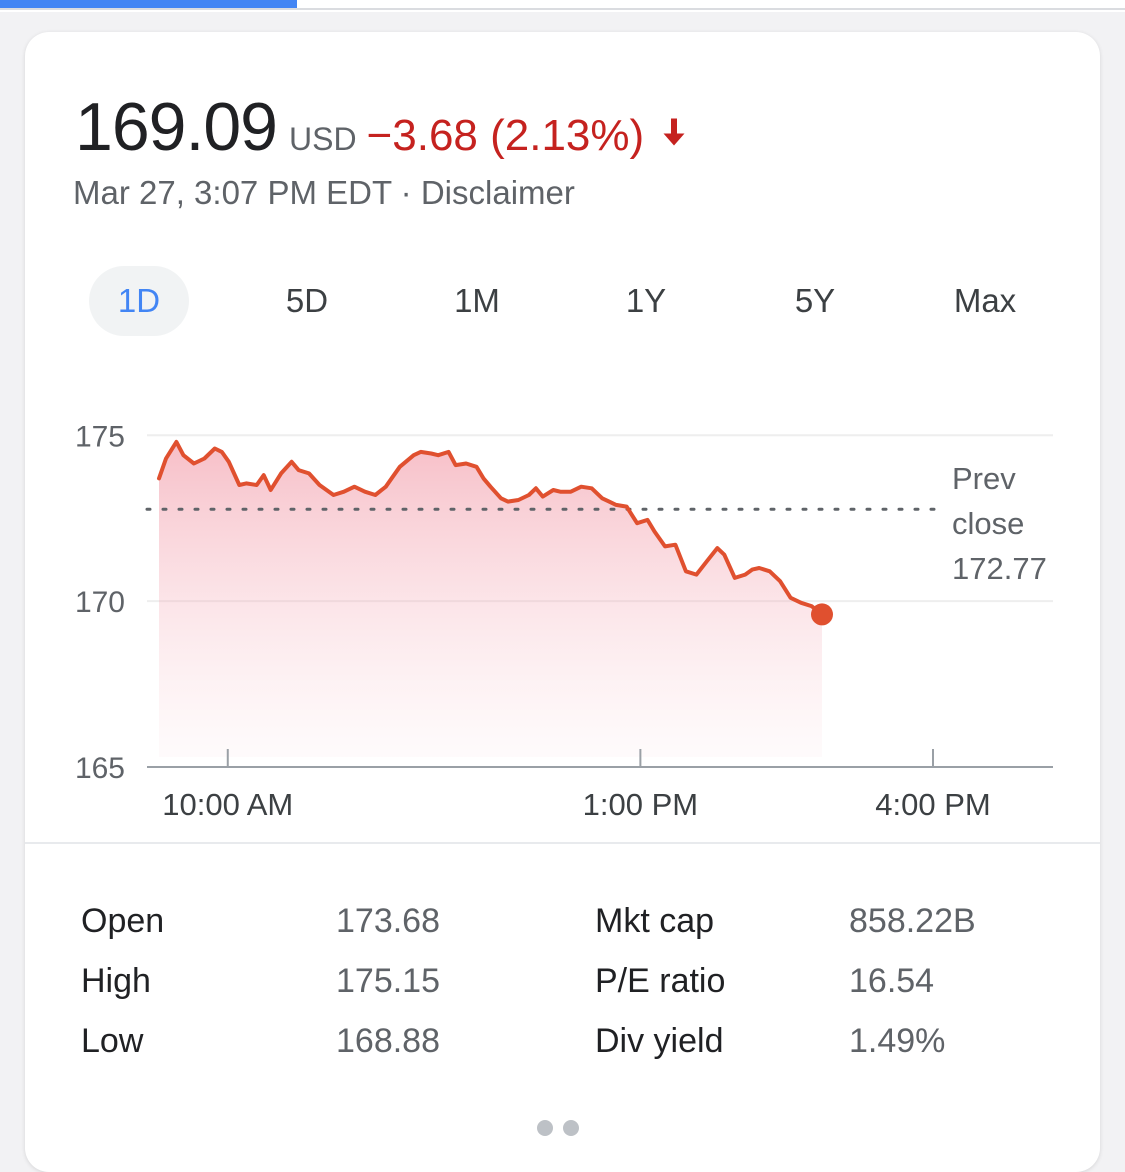 The width and height of the screenshot is (1125, 1172). What do you see at coordinates (232, 192) in the screenshot?
I see `quote-timestamp: Mar 27, 3:07 PM EDT` at bounding box center [232, 192].